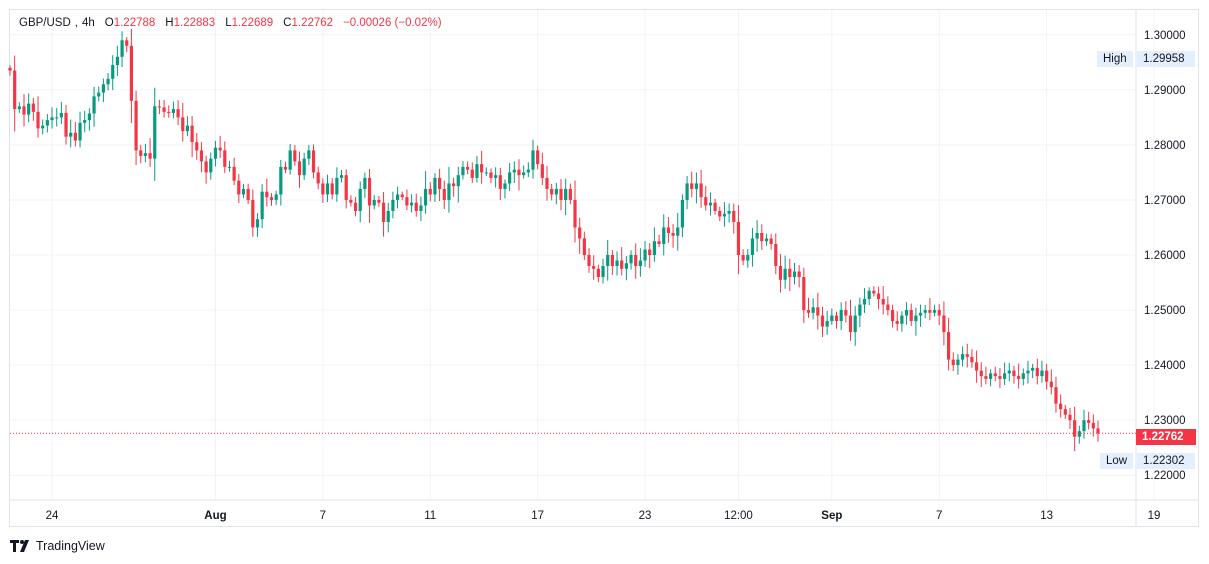  Describe the element at coordinates (831, 516) in the screenshot. I see `x-tick-label: Sep` at that location.